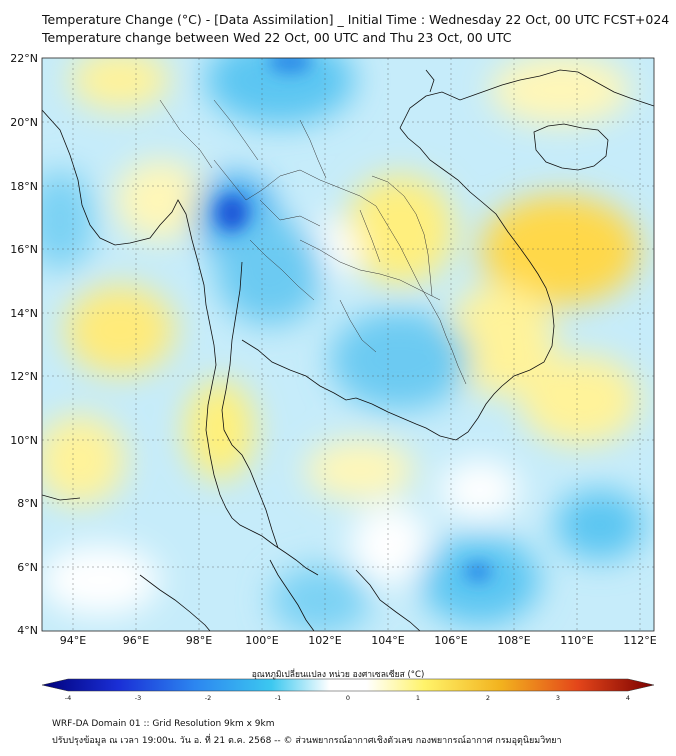  Describe the element at coordinates (27, 630) in the screenshot. I see `lat-label: 4°N` at that location.